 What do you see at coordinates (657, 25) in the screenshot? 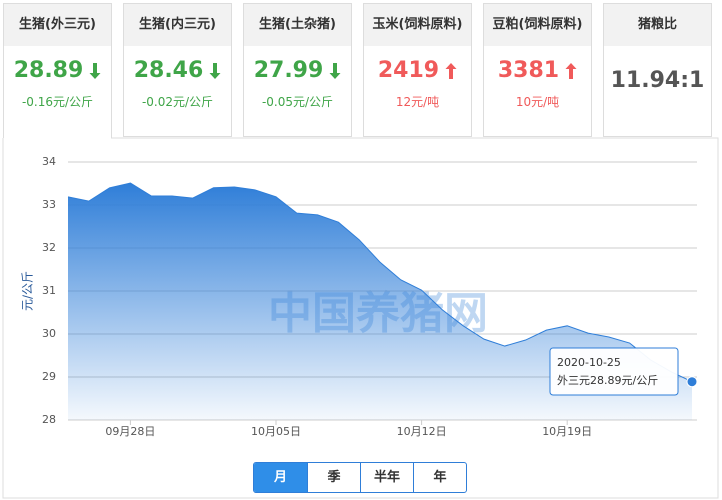
I see `card-title: 猪粮比` at bounding box center [657, 25].